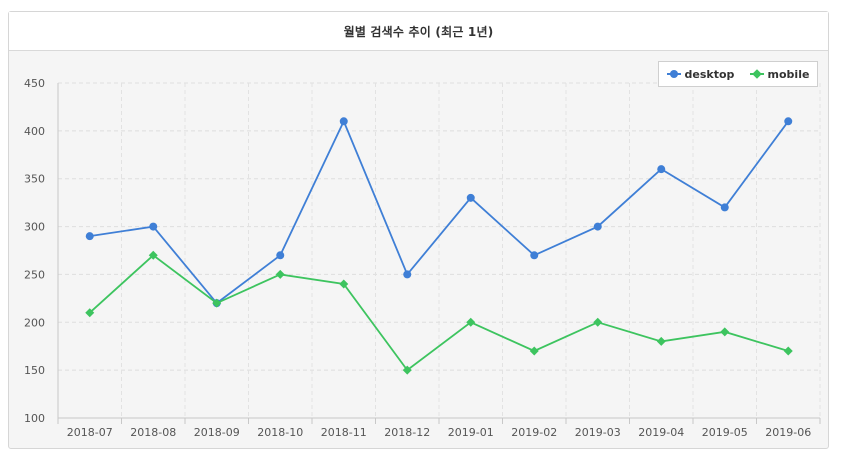 Image resolution: width=845 pixels, height=461 pixels. I want to click on x-tick-label: 2018-11, so click(344, 432).